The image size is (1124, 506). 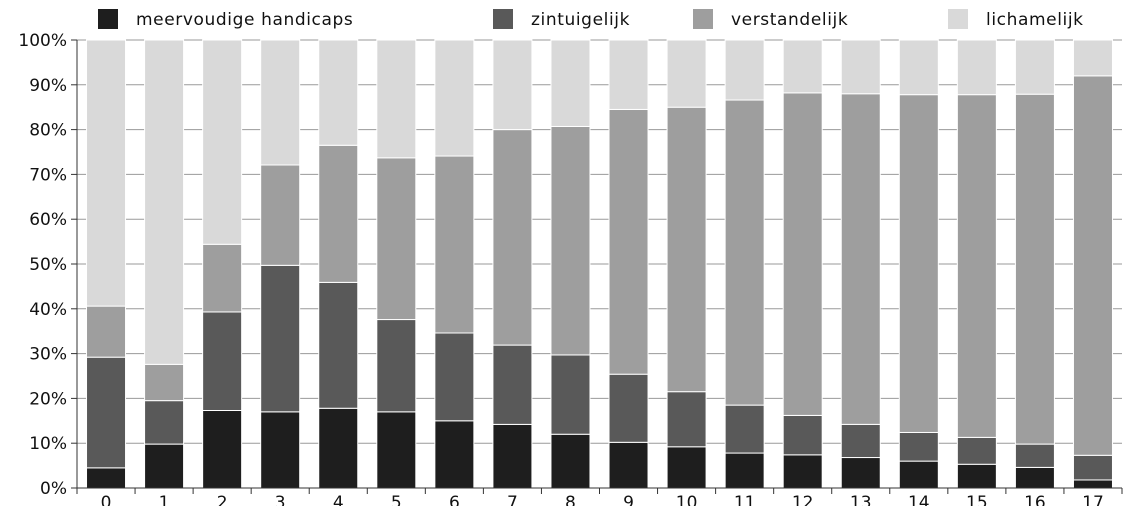 What do you see at coordinates (48, 131) in the screenshot?
I see `y-tick-label: 80%` at bounding box center [48, 131].